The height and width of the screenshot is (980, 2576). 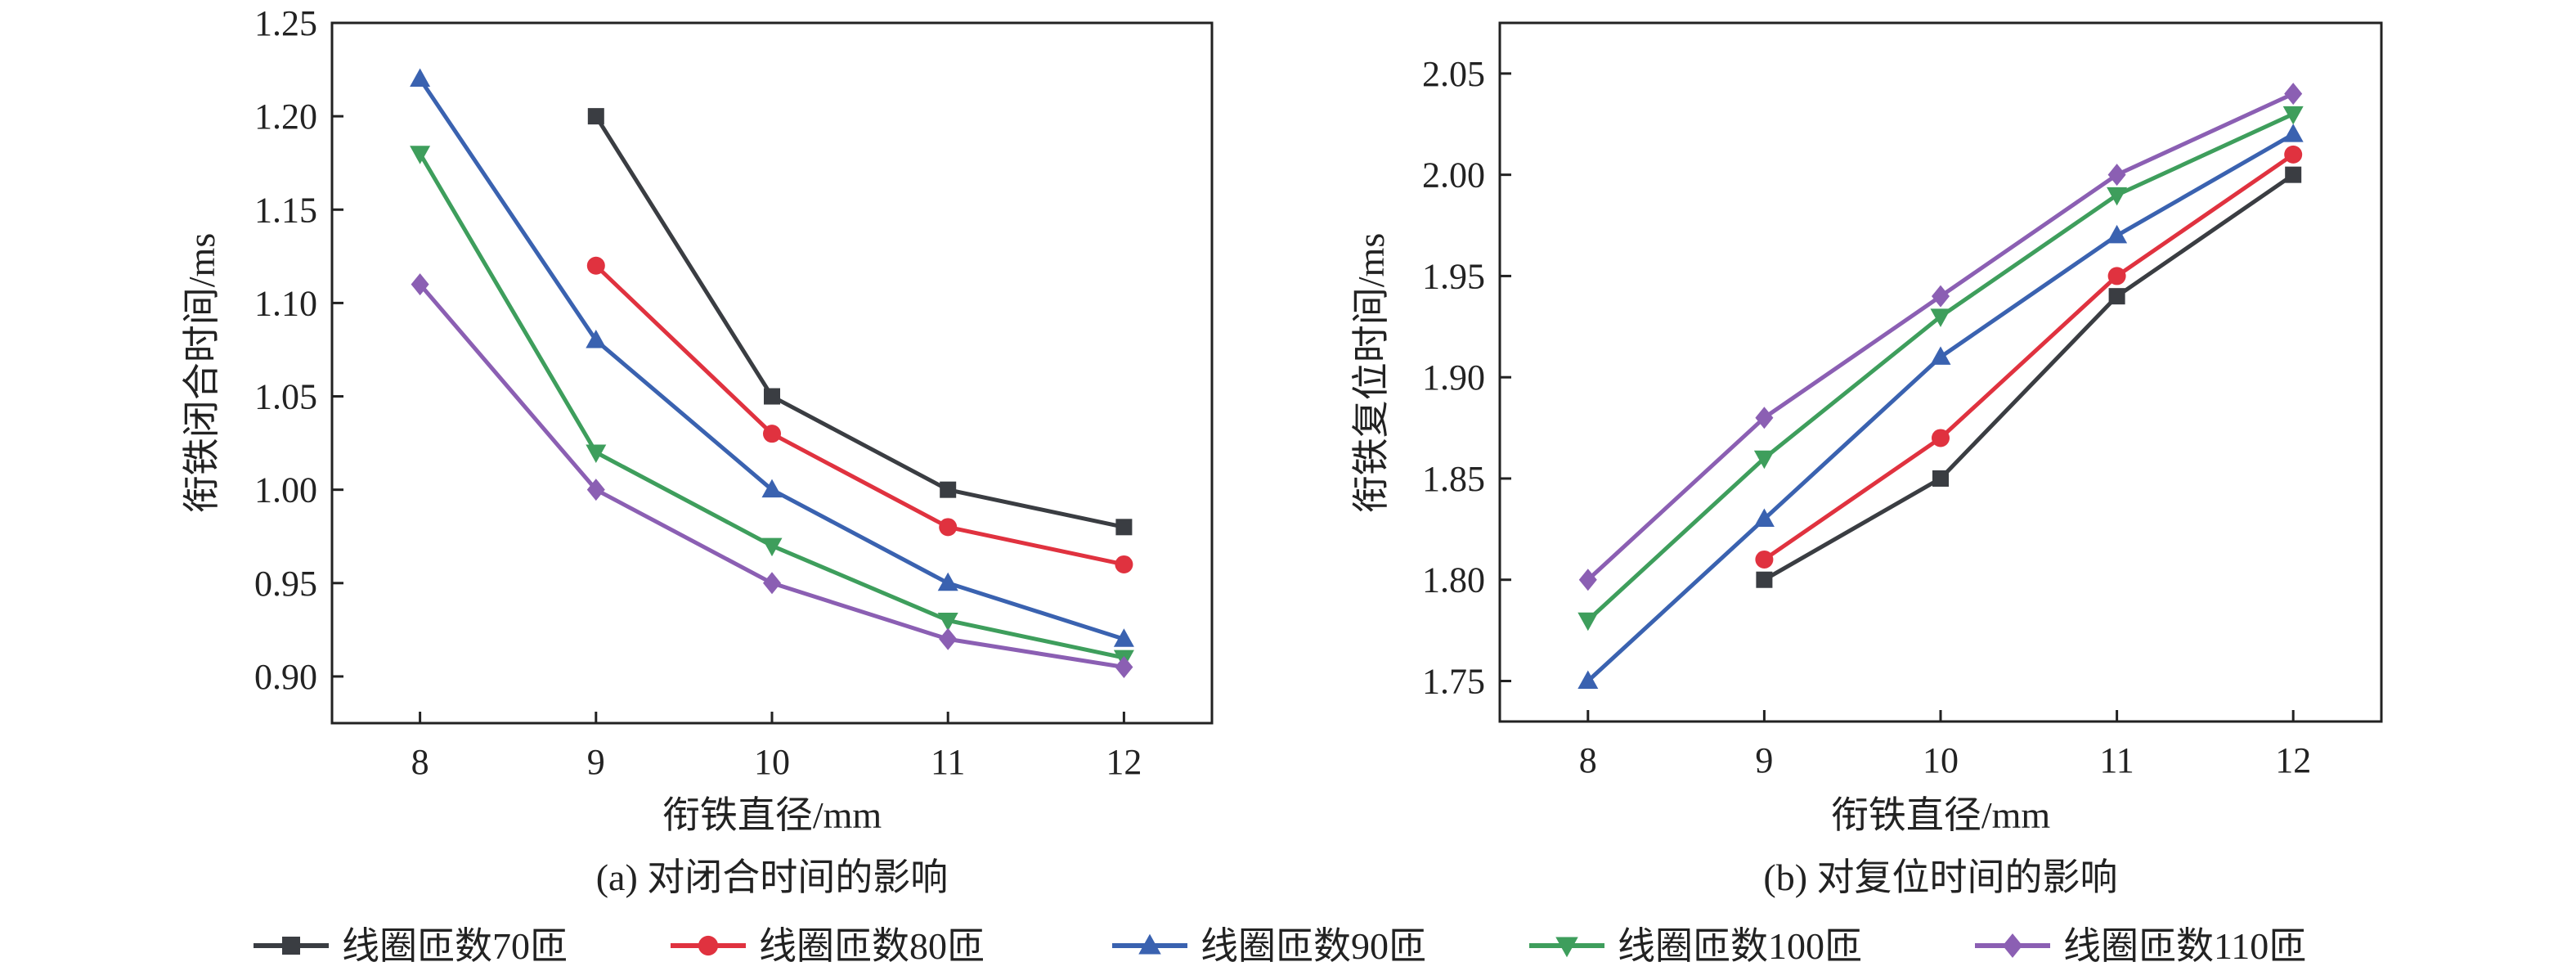 I want to click on x-tick-label-a: 11, so click(x=948, y=762).